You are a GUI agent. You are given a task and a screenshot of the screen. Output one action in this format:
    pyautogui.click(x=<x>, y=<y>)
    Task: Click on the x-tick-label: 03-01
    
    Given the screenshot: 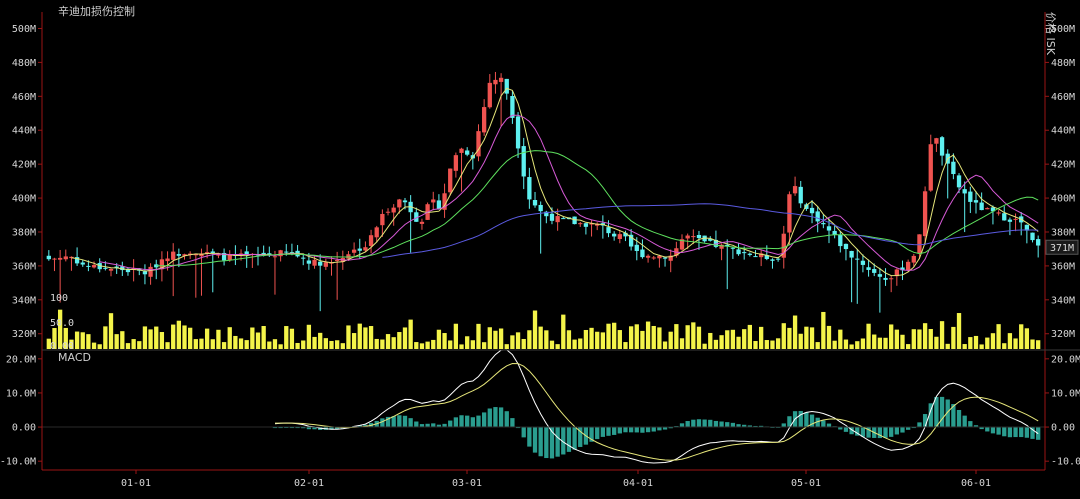 What is the action you would take?
    pyautogui.click(x=467, y=483)
    